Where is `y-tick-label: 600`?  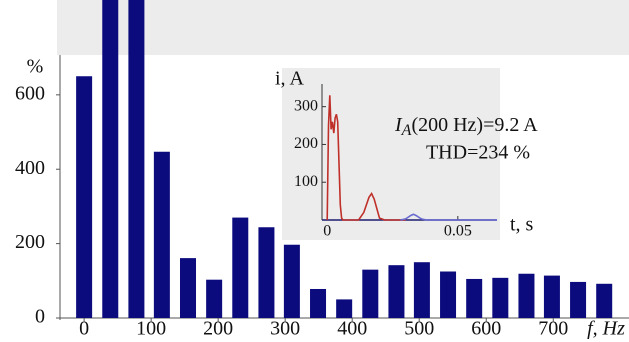 y-tick-label: 600 is located at coordinates (30, 93).